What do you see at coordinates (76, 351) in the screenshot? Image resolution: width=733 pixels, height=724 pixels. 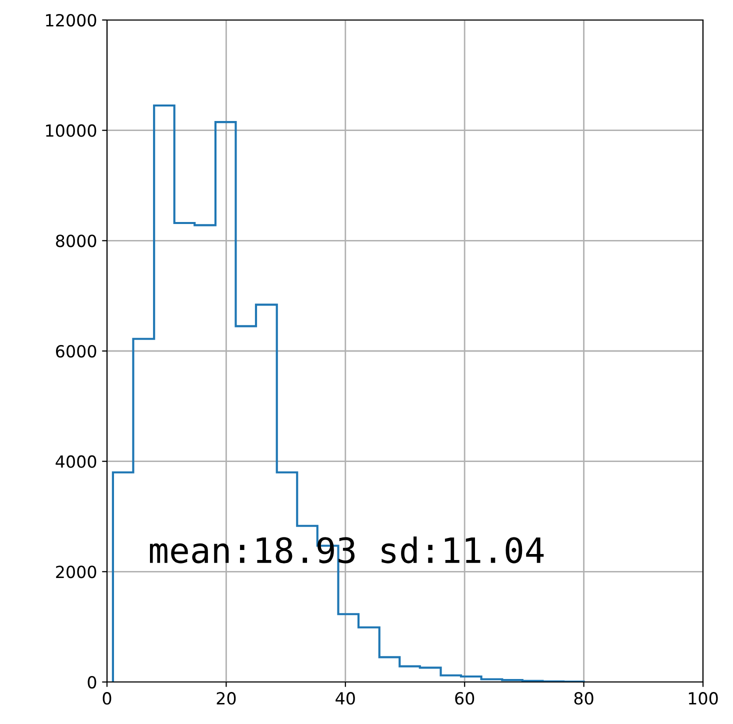 I see `y-tick-label: 6000` at bounding box center [76, 351].